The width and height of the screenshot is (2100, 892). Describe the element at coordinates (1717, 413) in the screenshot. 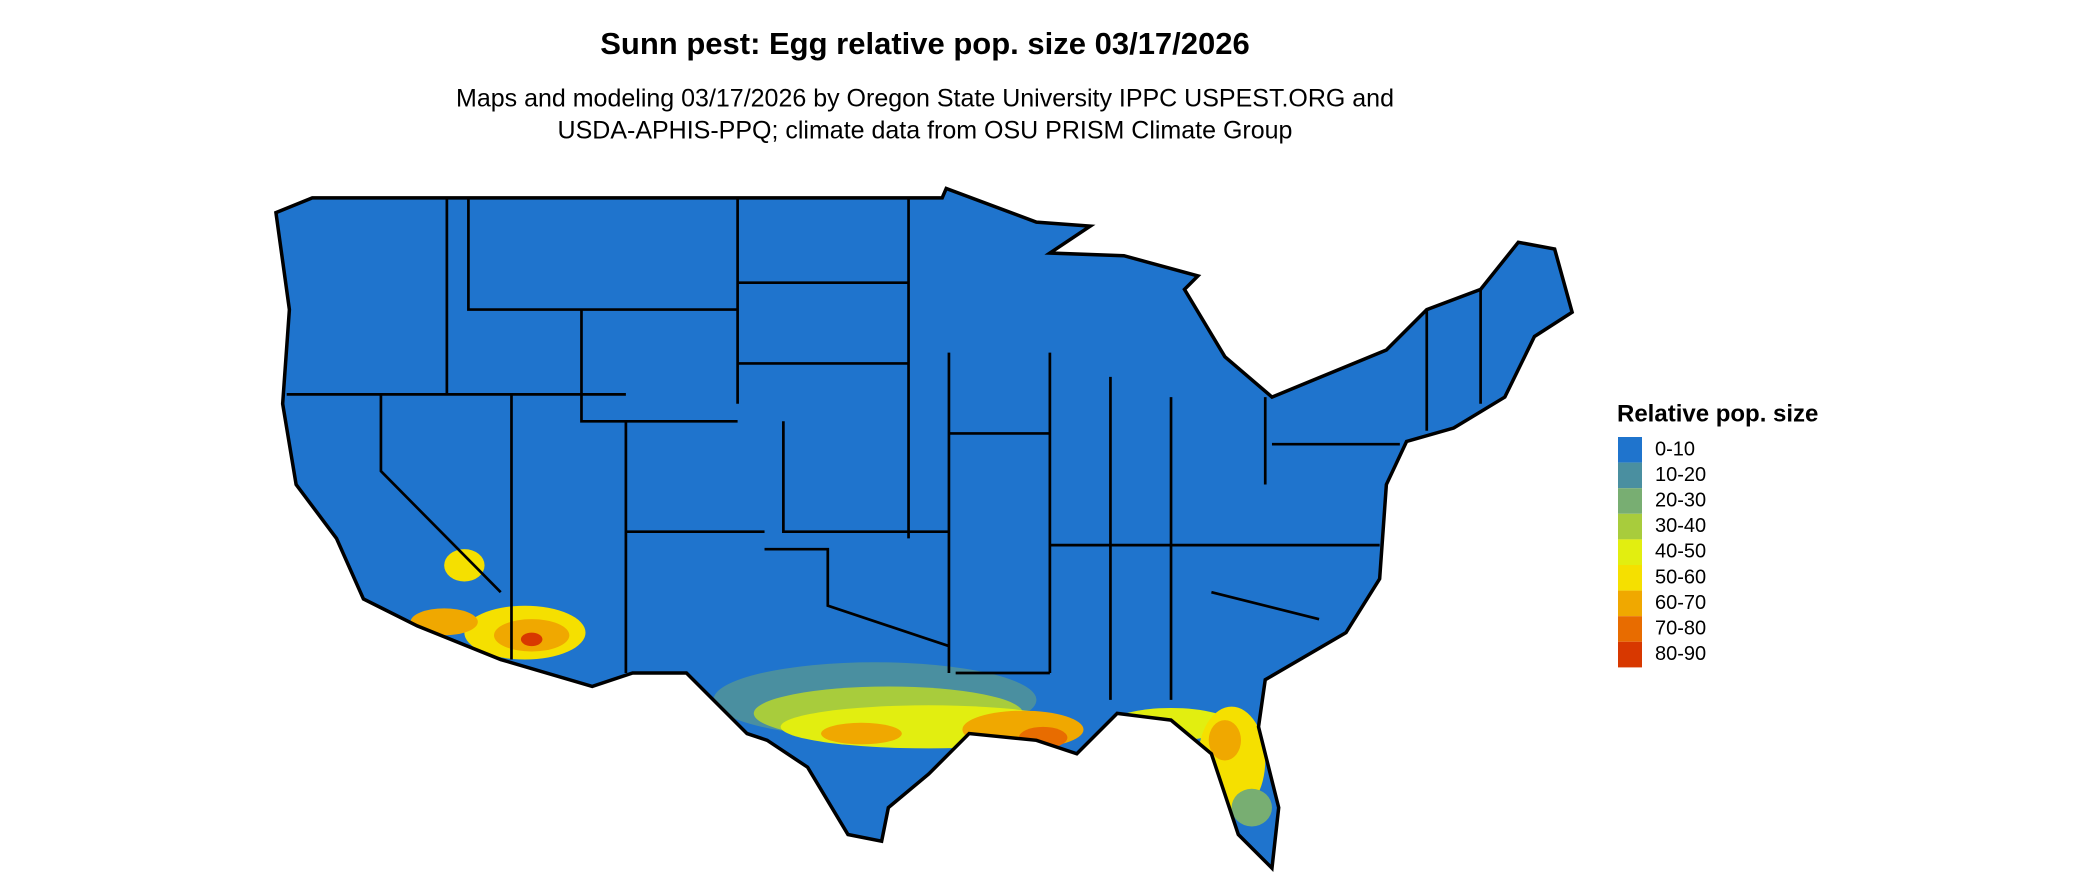

I see `legend-title: Relative pop. size` at that location.